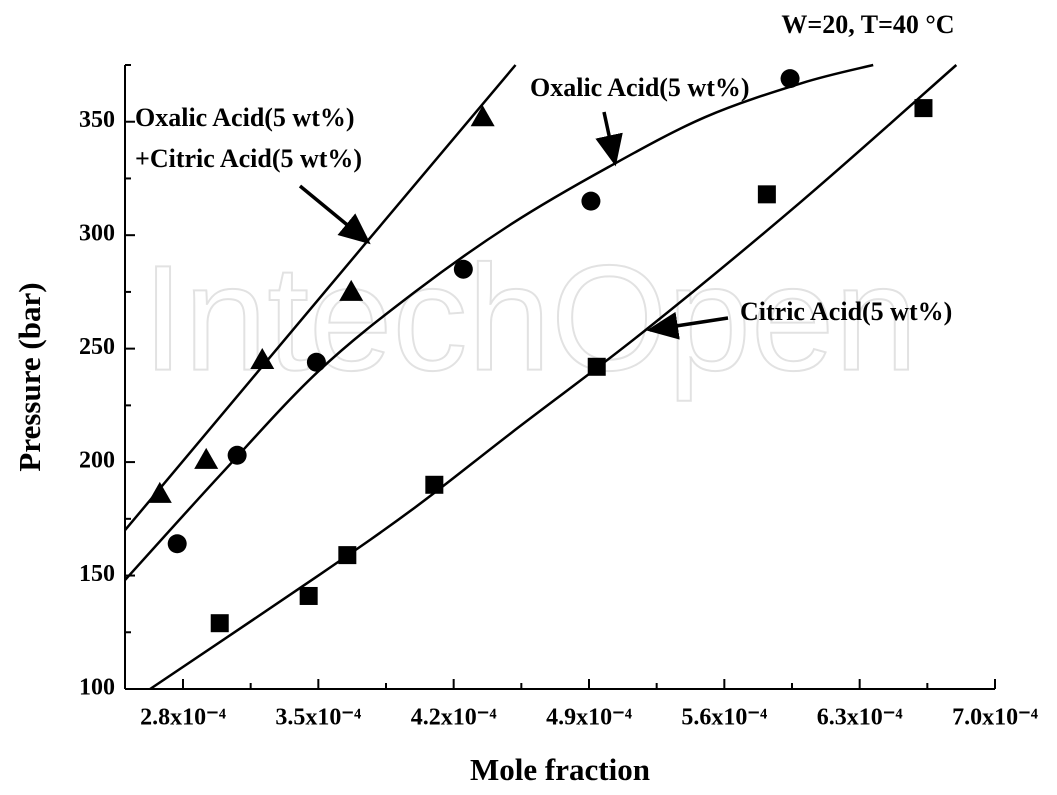 The height and width of the screenshot is (795, 1057). What do you see at coordinates (97, 347) in the screenshot?
I see `y-tick-label: 250` at bounding box center [97, 347].